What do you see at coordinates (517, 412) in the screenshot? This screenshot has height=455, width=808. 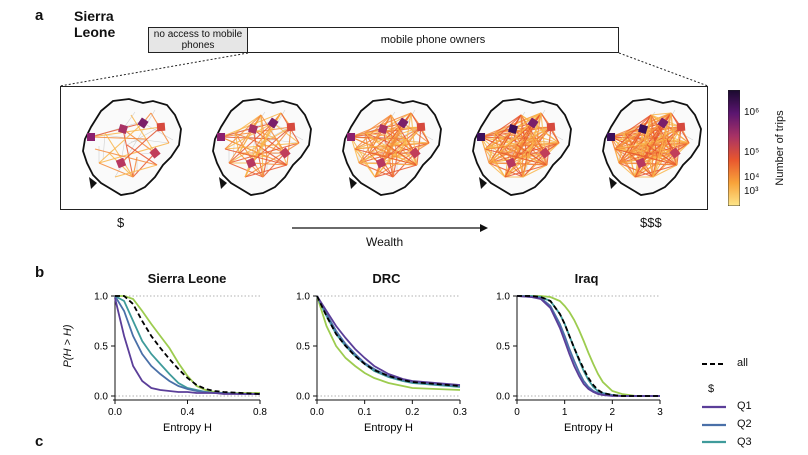 I see `x-tick-label: 0` at bounding box center [517, 412].